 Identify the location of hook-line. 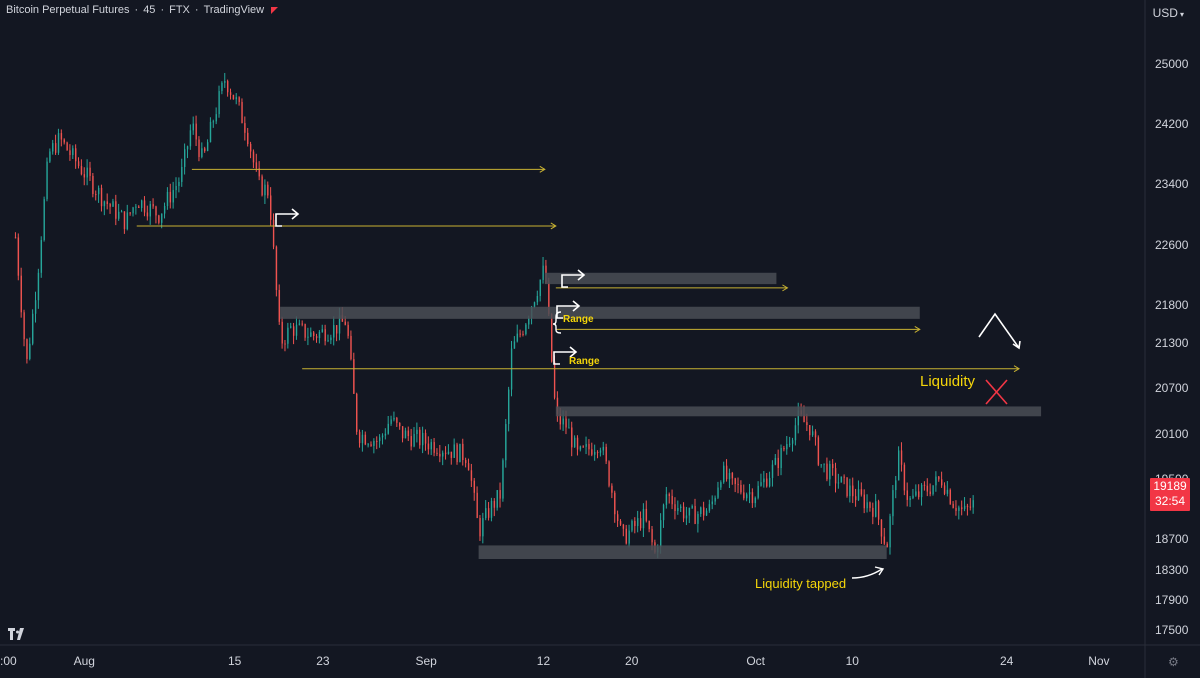
(572, 281).